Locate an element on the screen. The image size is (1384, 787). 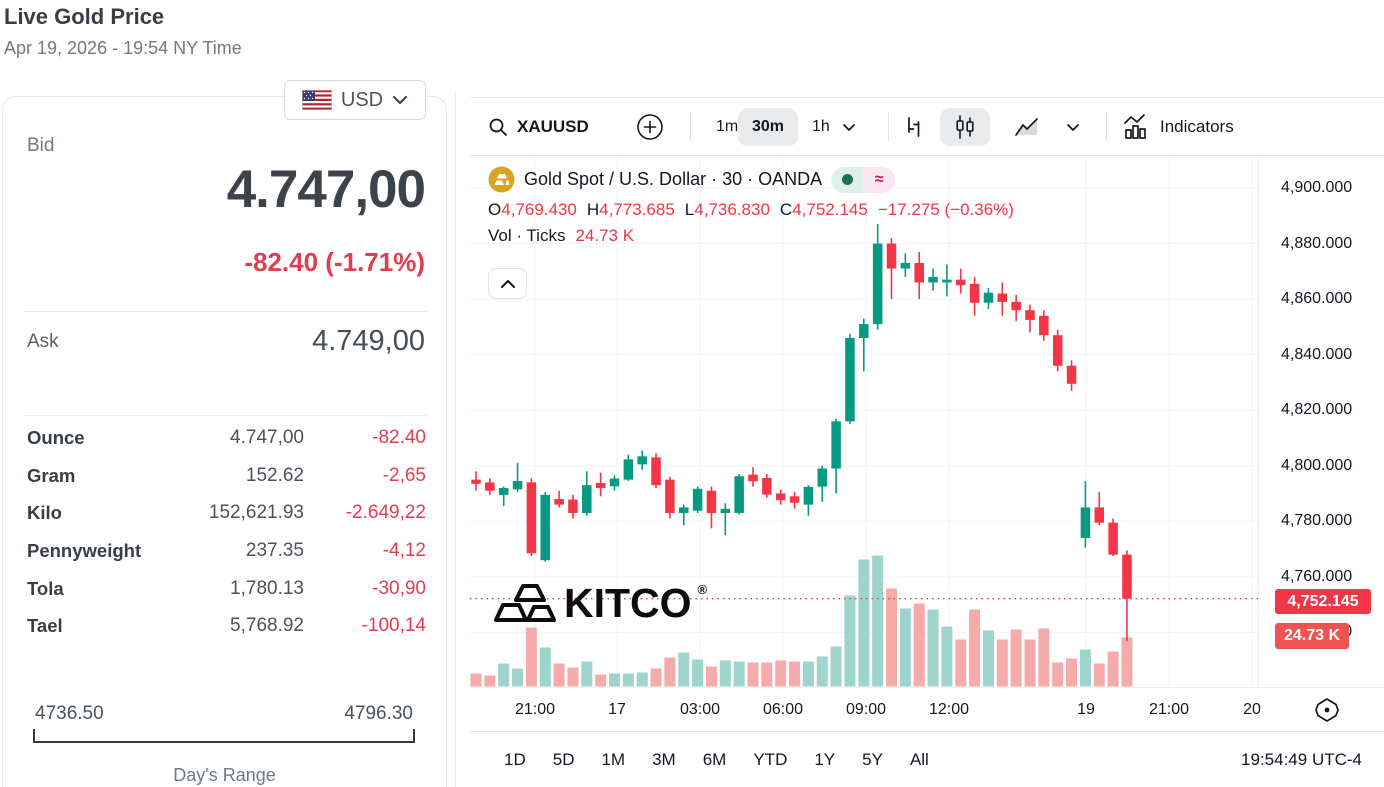
low-value: 4,736.830 is located at coordinates (732, 209).